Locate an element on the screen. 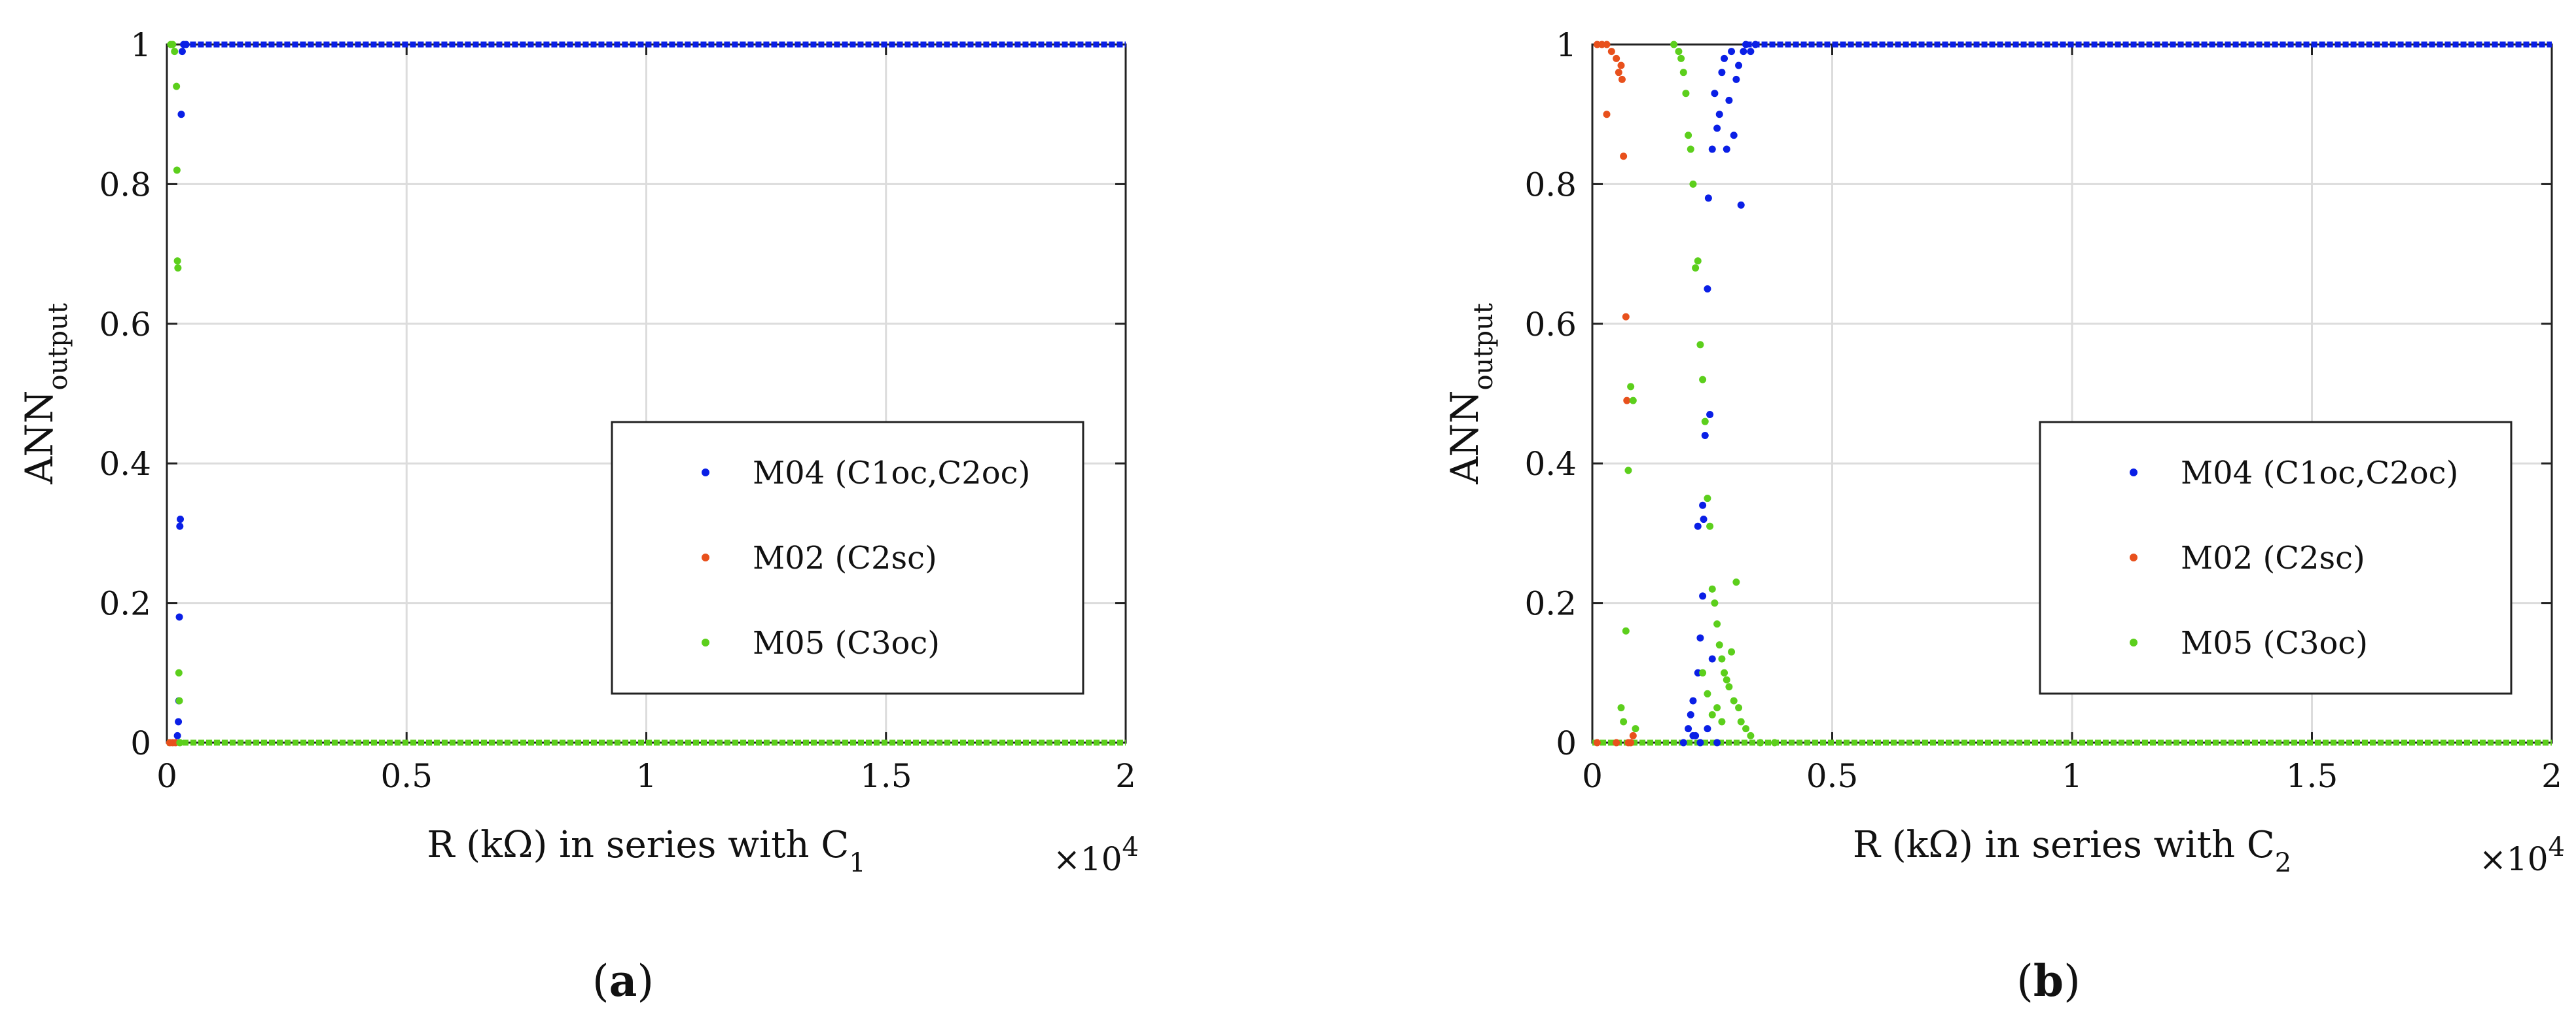 Image resolution: width=2576 pixels, height=1026 pixels. x-tick-label: 0 is located at coordinates (166, 776).